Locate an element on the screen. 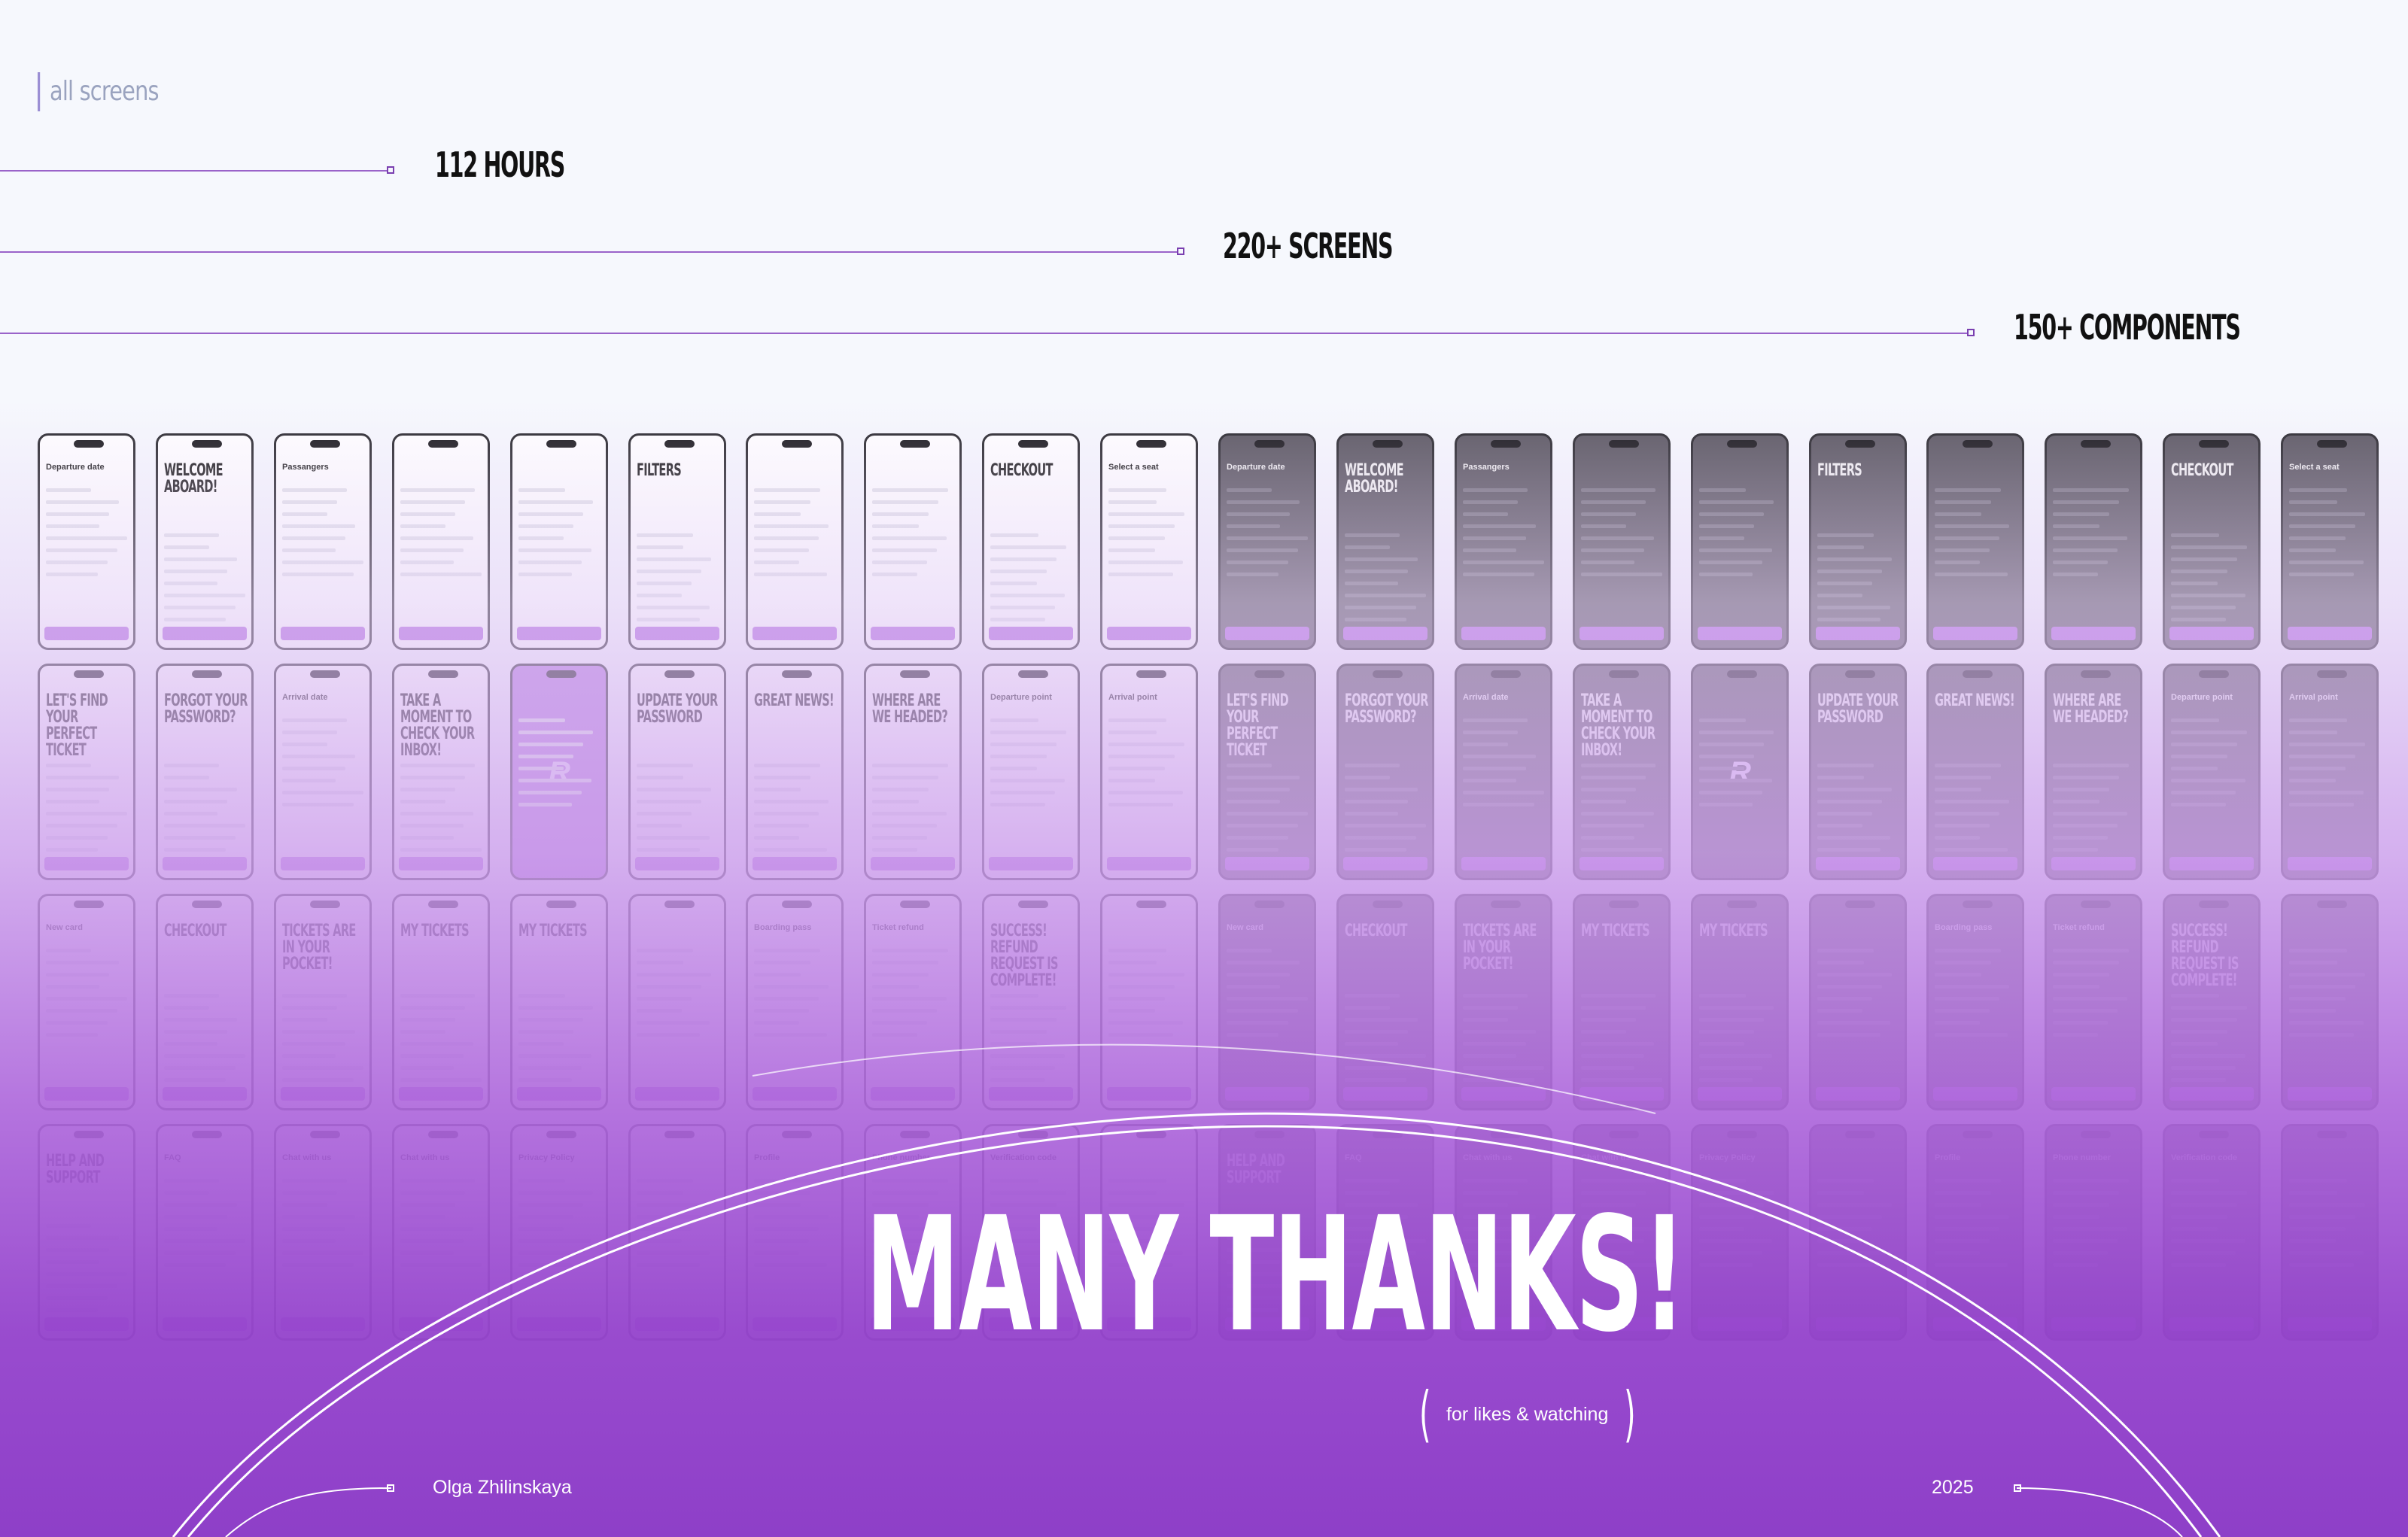 This screenshot has height=1537, width=2408. stat-marker-screens is located at coordinates (1180, 251).